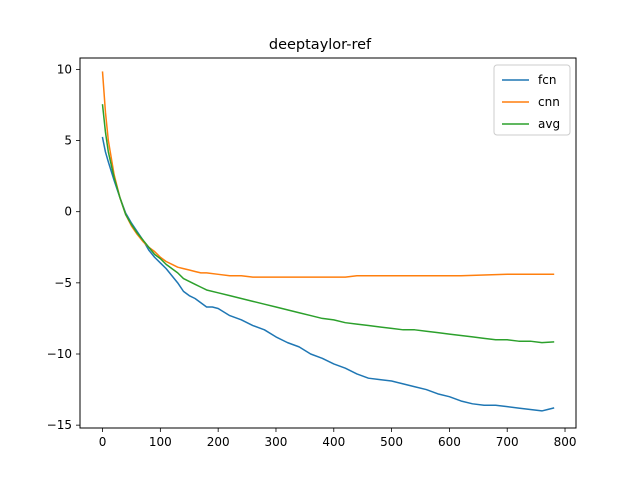 This screenshot has height=480, width=640. I want to click on x-tick-label: 300, so click(276, 442).